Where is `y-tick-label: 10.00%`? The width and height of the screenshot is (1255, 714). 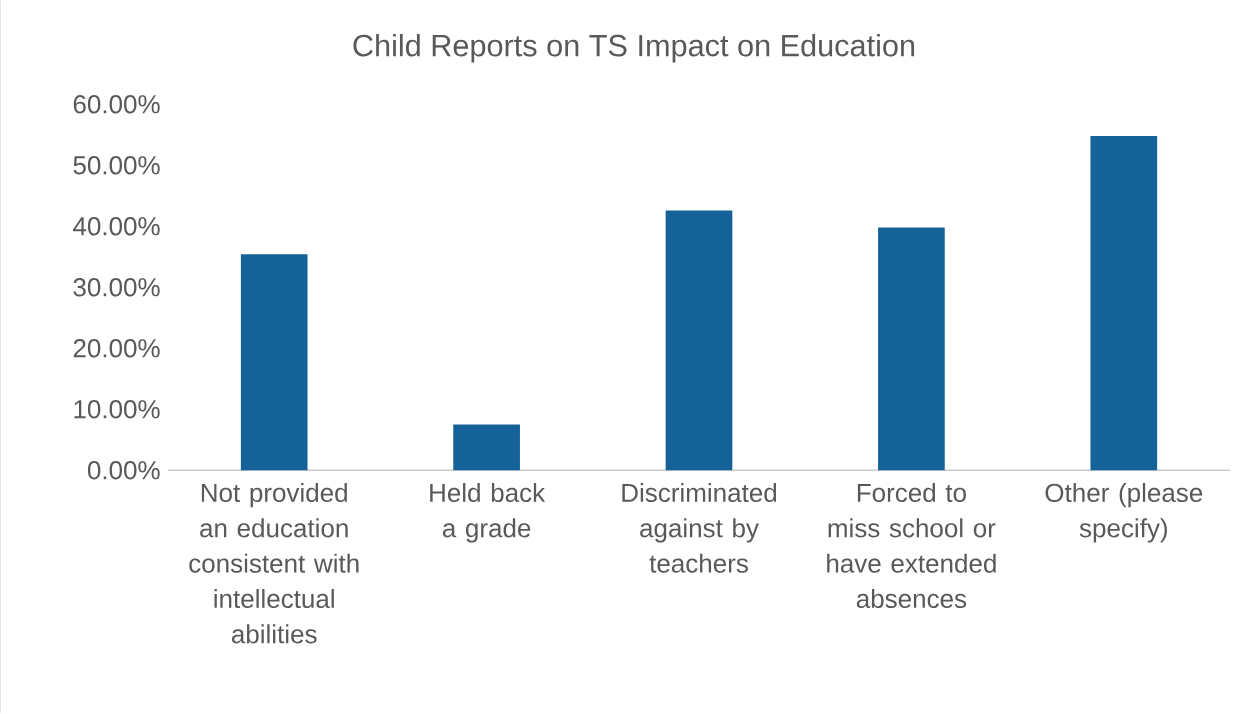
y-tick-label: 10.00% is located at coordinates (117, 409).